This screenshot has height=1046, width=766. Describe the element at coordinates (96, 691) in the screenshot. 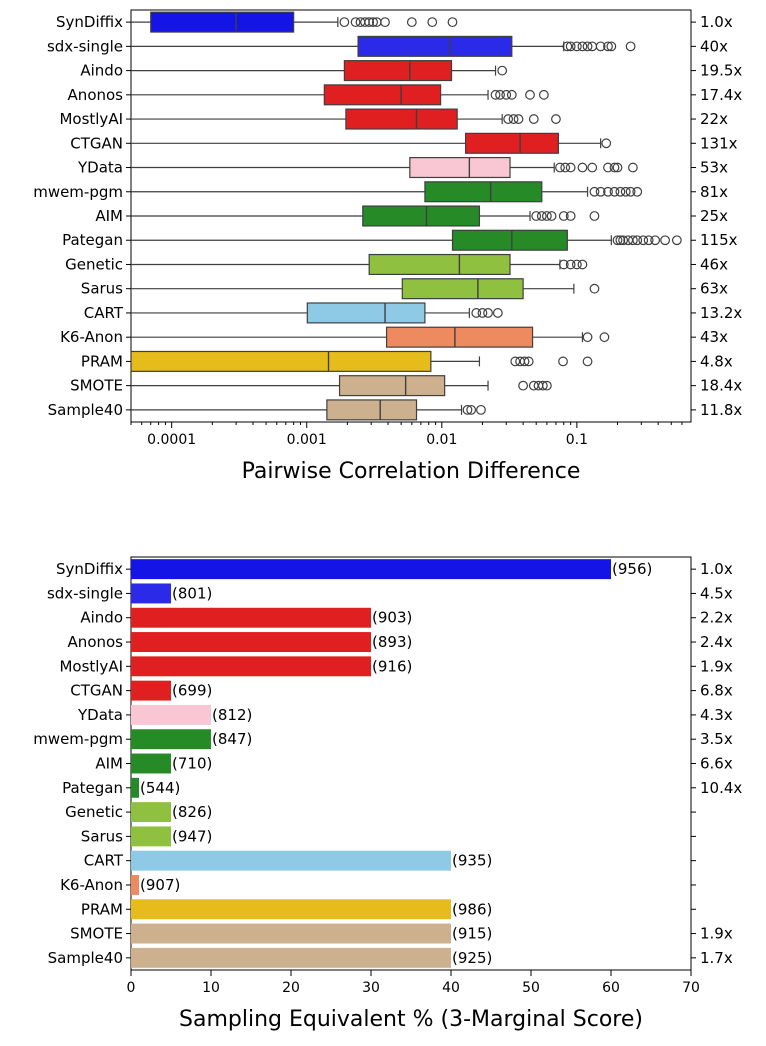

I see `category-label: CTGAN` at that location.